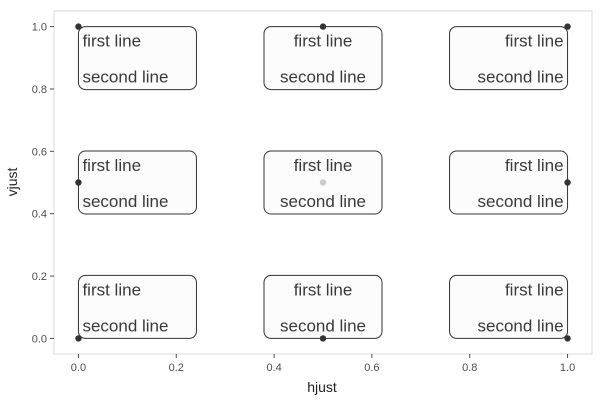 This screenshot has height=400, width=600. Describe the element at coordinates (39, 152) in the screenshot. I see `y-tick-label: 0.6` at that location.